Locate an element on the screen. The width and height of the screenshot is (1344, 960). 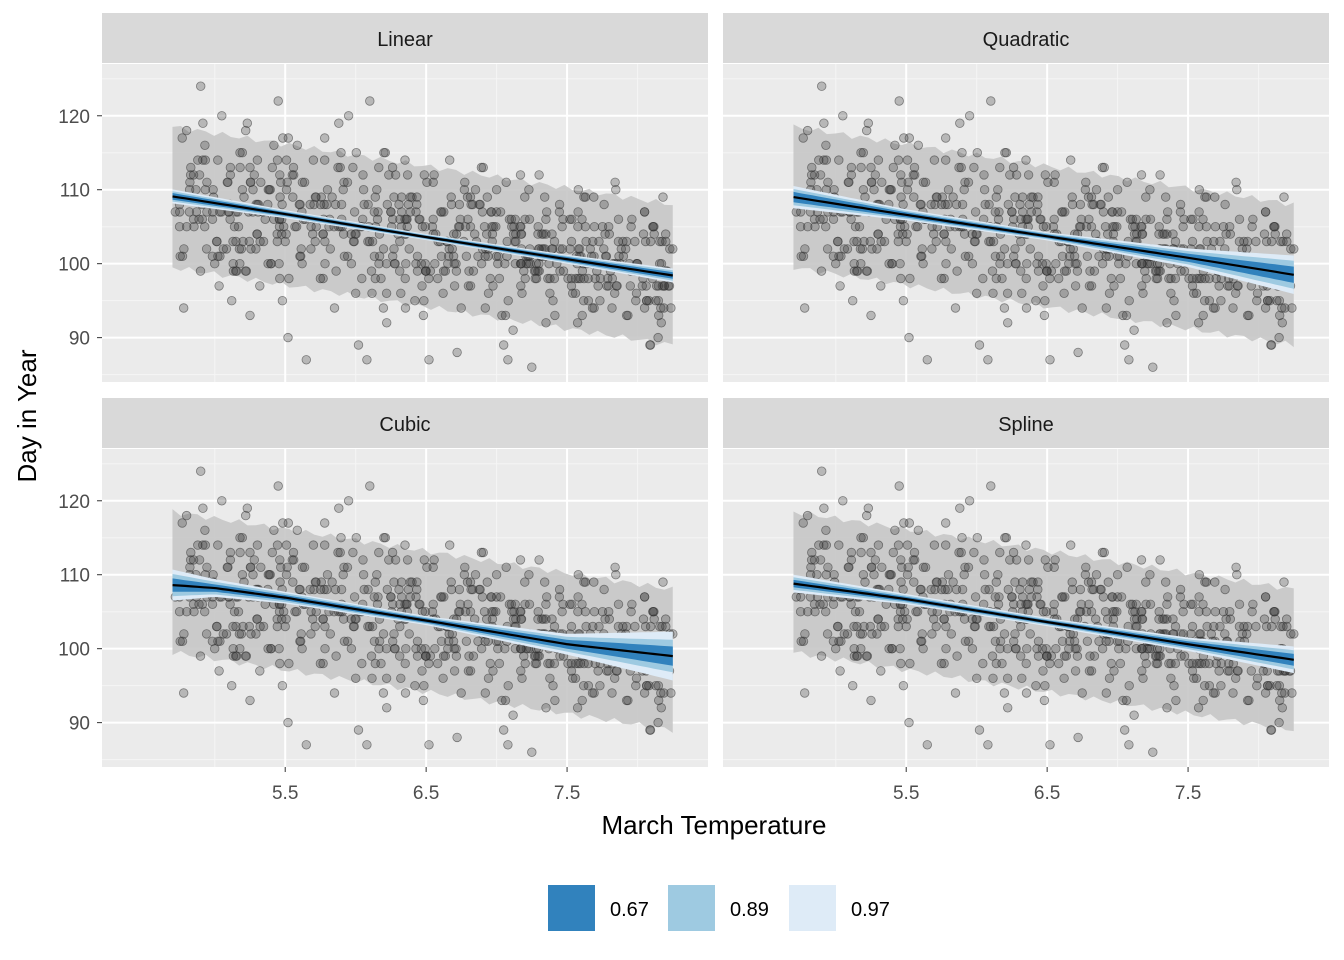
x-tick-label: 5.5 is located at coordinates (906, 793).